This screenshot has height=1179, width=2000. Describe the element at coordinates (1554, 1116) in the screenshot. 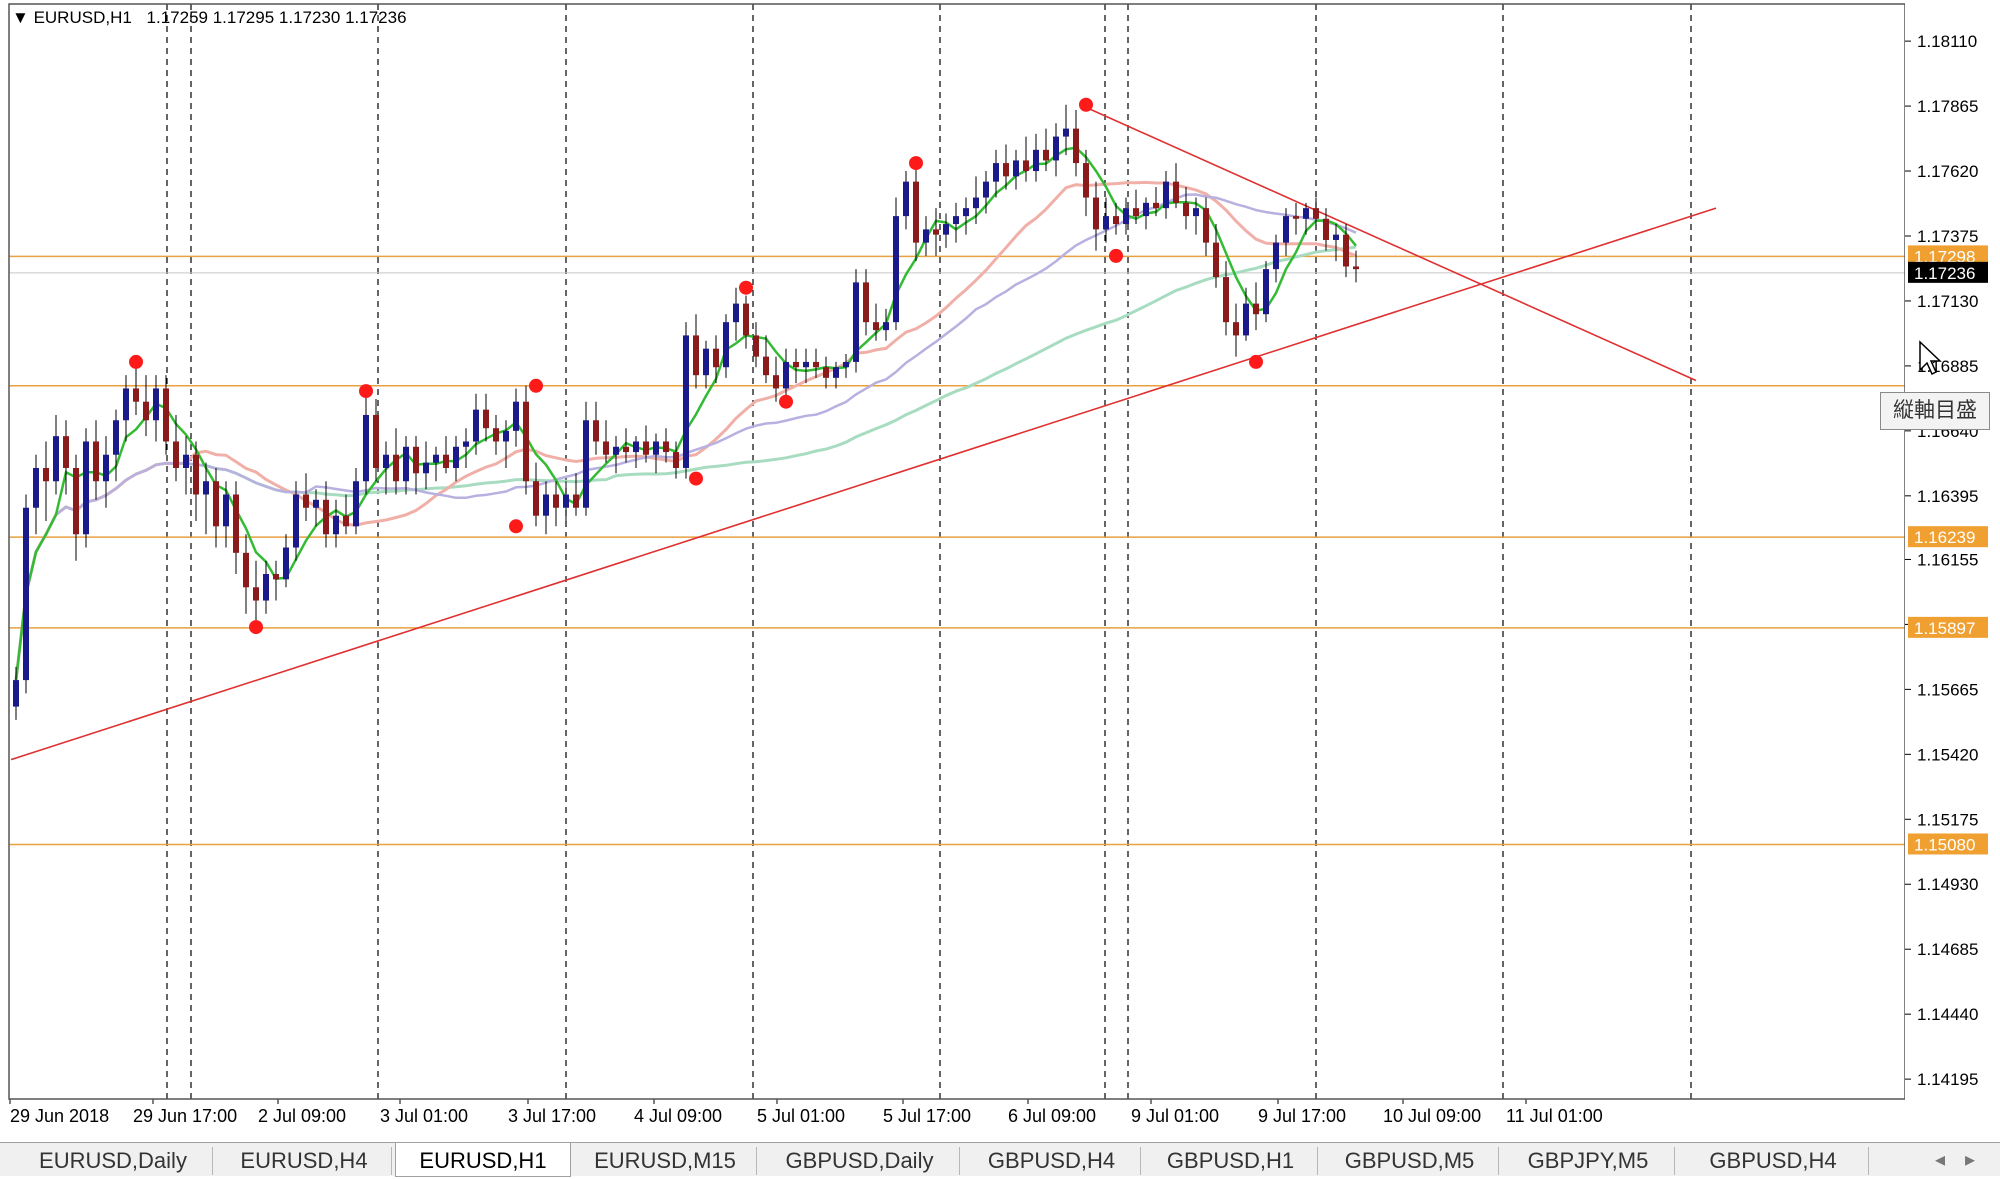

I see `x-tick-label: 11 Jul 01:00` at that location.